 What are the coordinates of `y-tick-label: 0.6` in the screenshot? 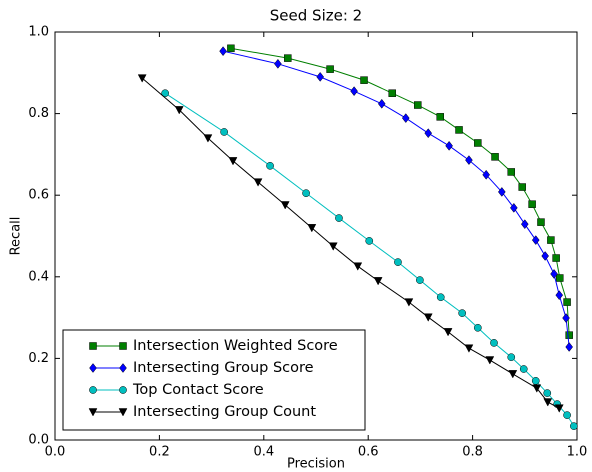 It's located at (38, 195).